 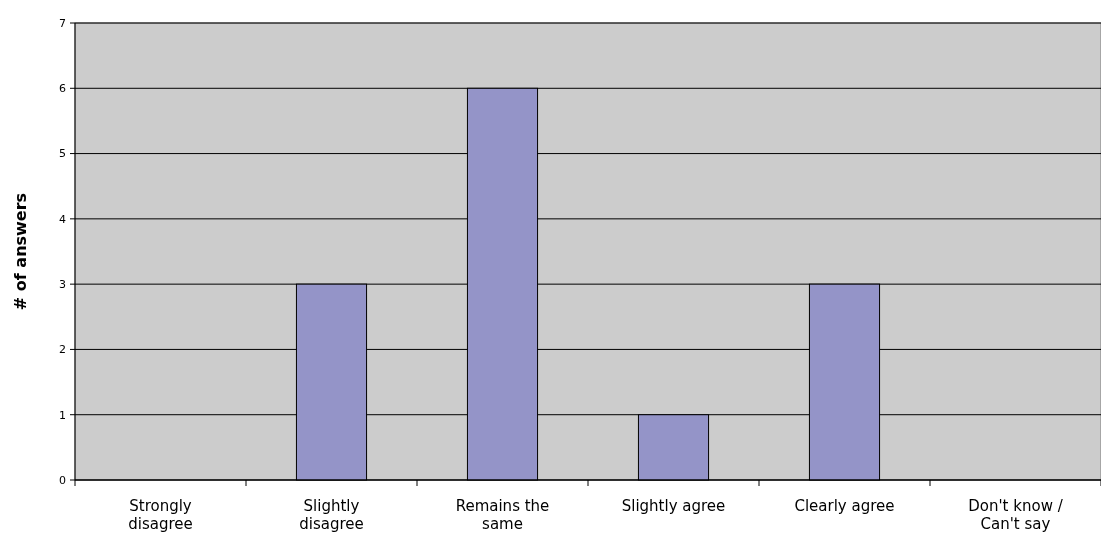 I want to click on y-tick-label: 0, so click(x=62, y=480).